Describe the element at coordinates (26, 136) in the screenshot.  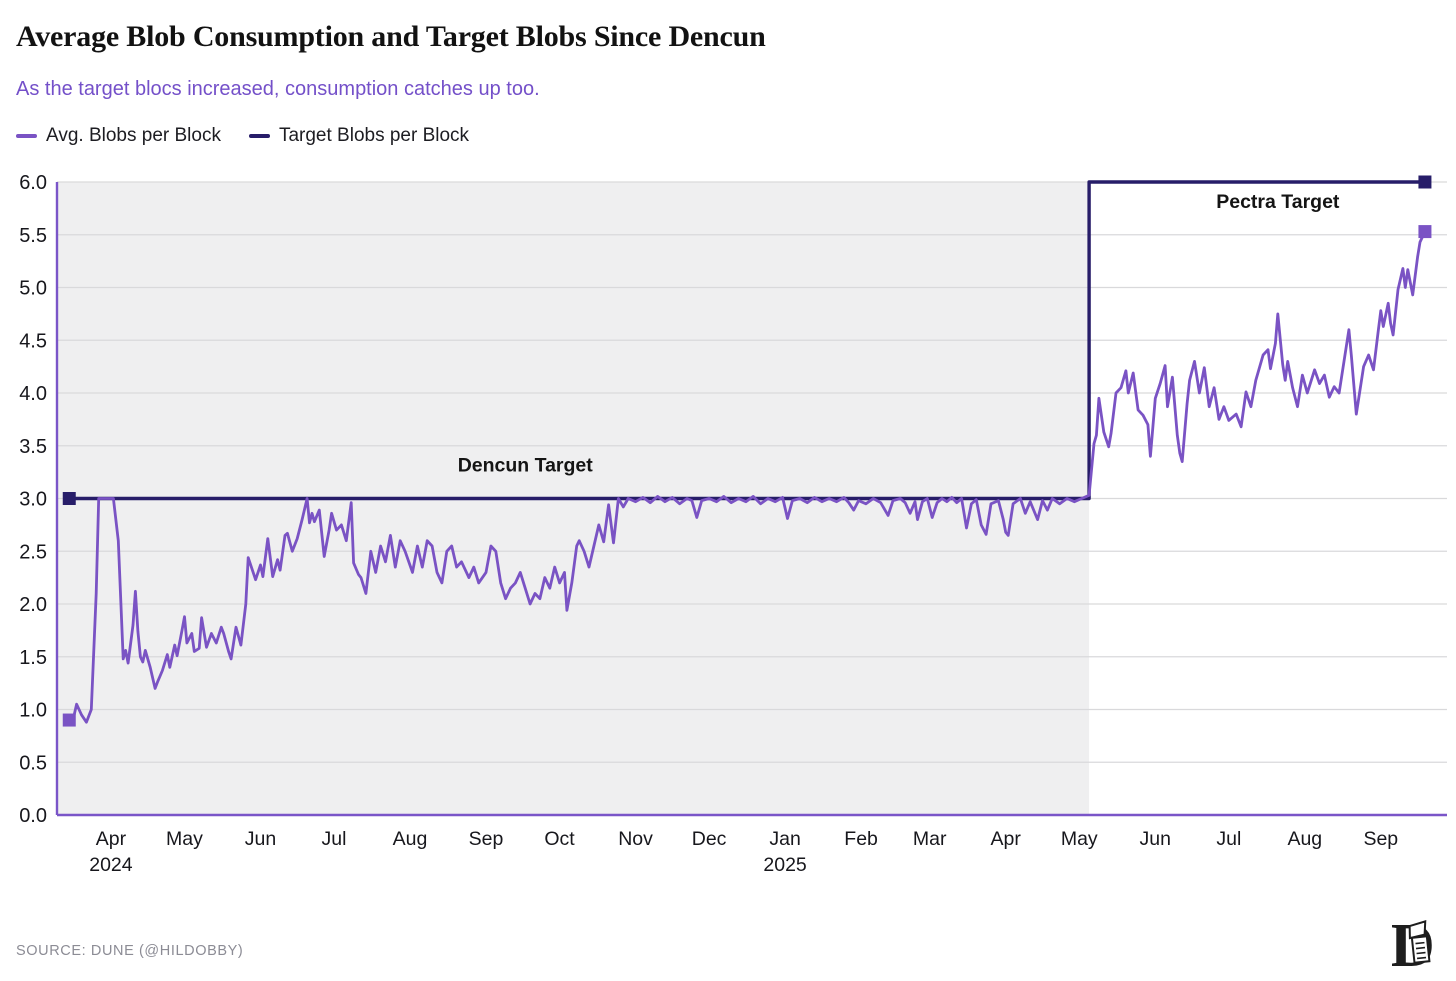
I see `avg-blobs-line-swatch-icon` at that location.